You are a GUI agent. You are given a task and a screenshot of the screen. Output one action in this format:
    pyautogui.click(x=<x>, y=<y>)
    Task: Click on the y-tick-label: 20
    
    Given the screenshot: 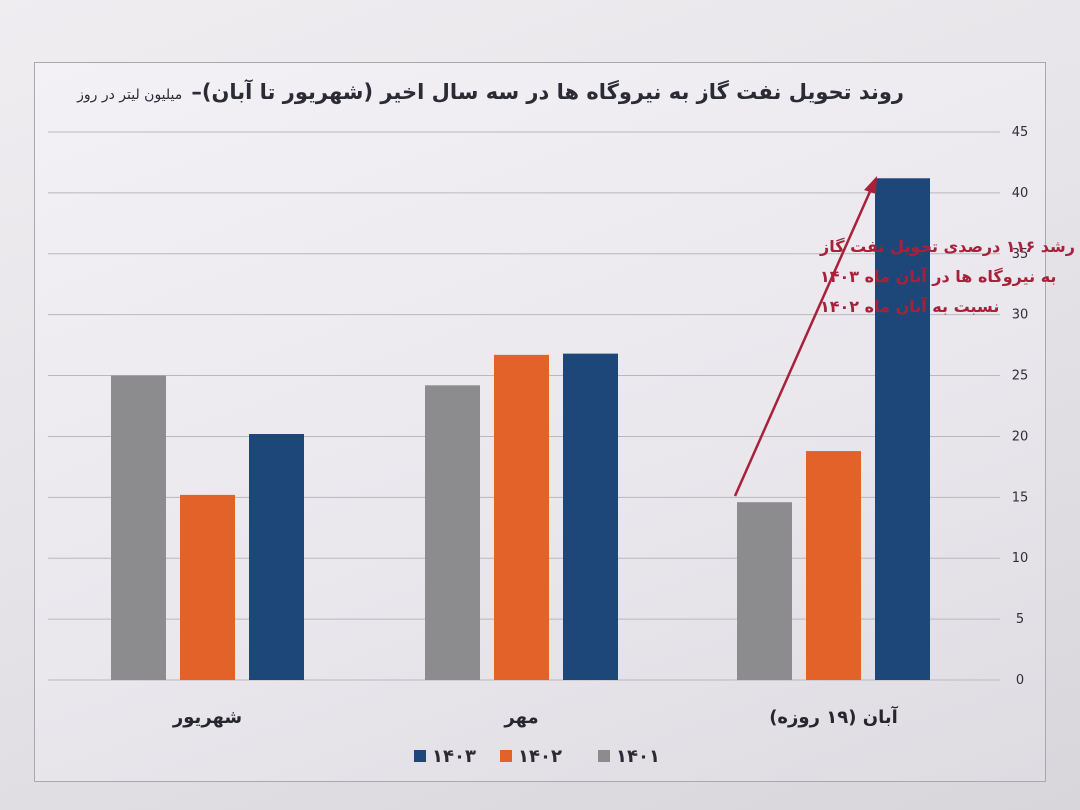 What is the action you would take?
    pyautogui.click(x=1020, y=436)
    